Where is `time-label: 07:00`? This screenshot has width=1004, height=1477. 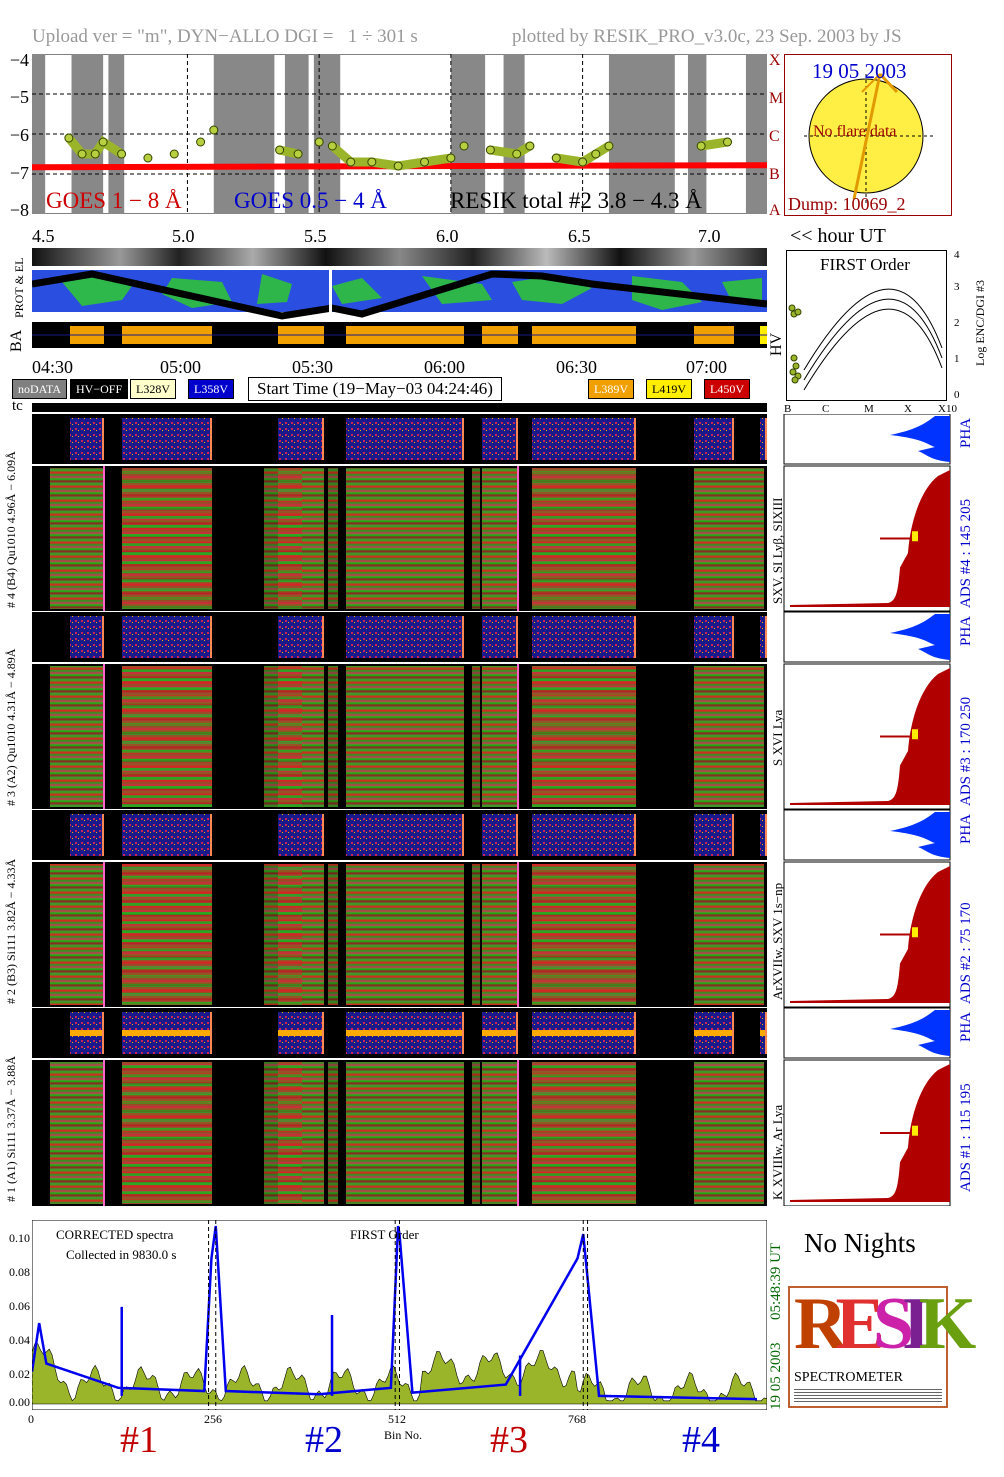
time-label: 07:00 is located at coordinates (707, 367).